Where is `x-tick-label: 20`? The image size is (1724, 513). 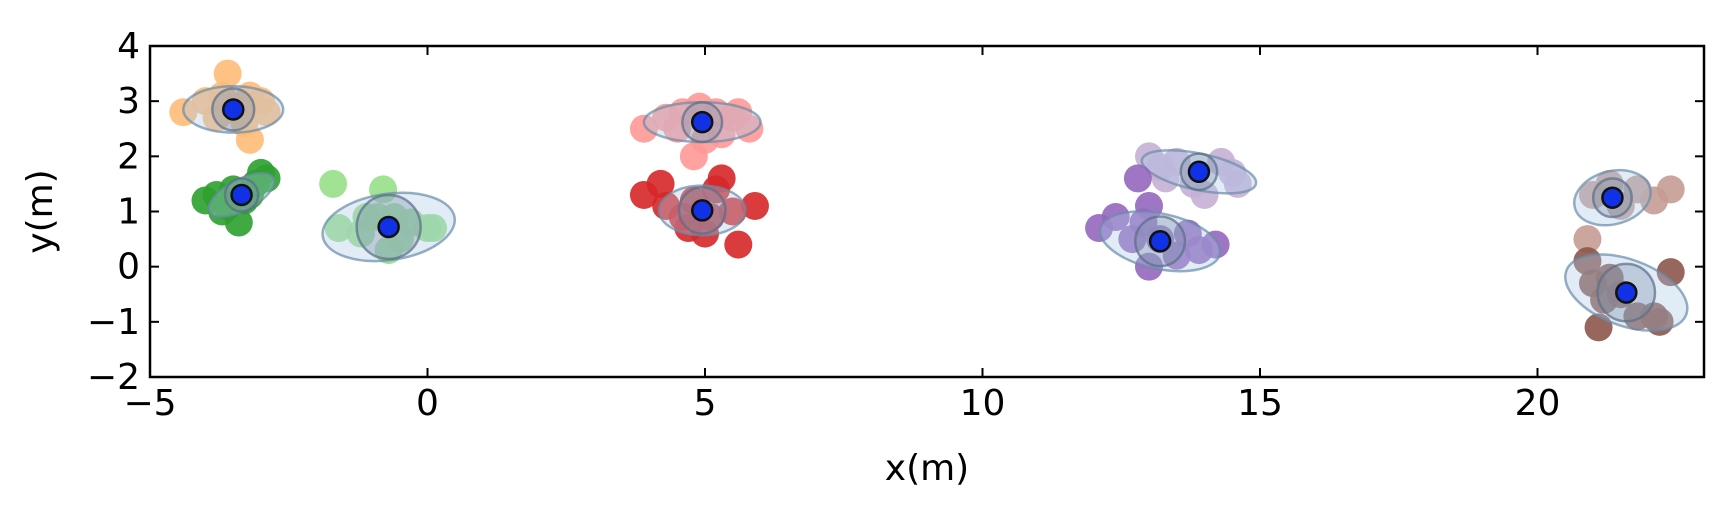 x-tick-label: 20 is located at coordinates (1538, 403).